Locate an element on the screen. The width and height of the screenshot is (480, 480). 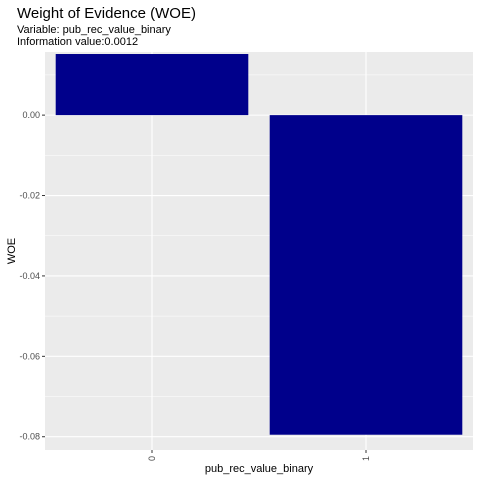
x-tick-label: 1 is located at coordinates (366, 458).